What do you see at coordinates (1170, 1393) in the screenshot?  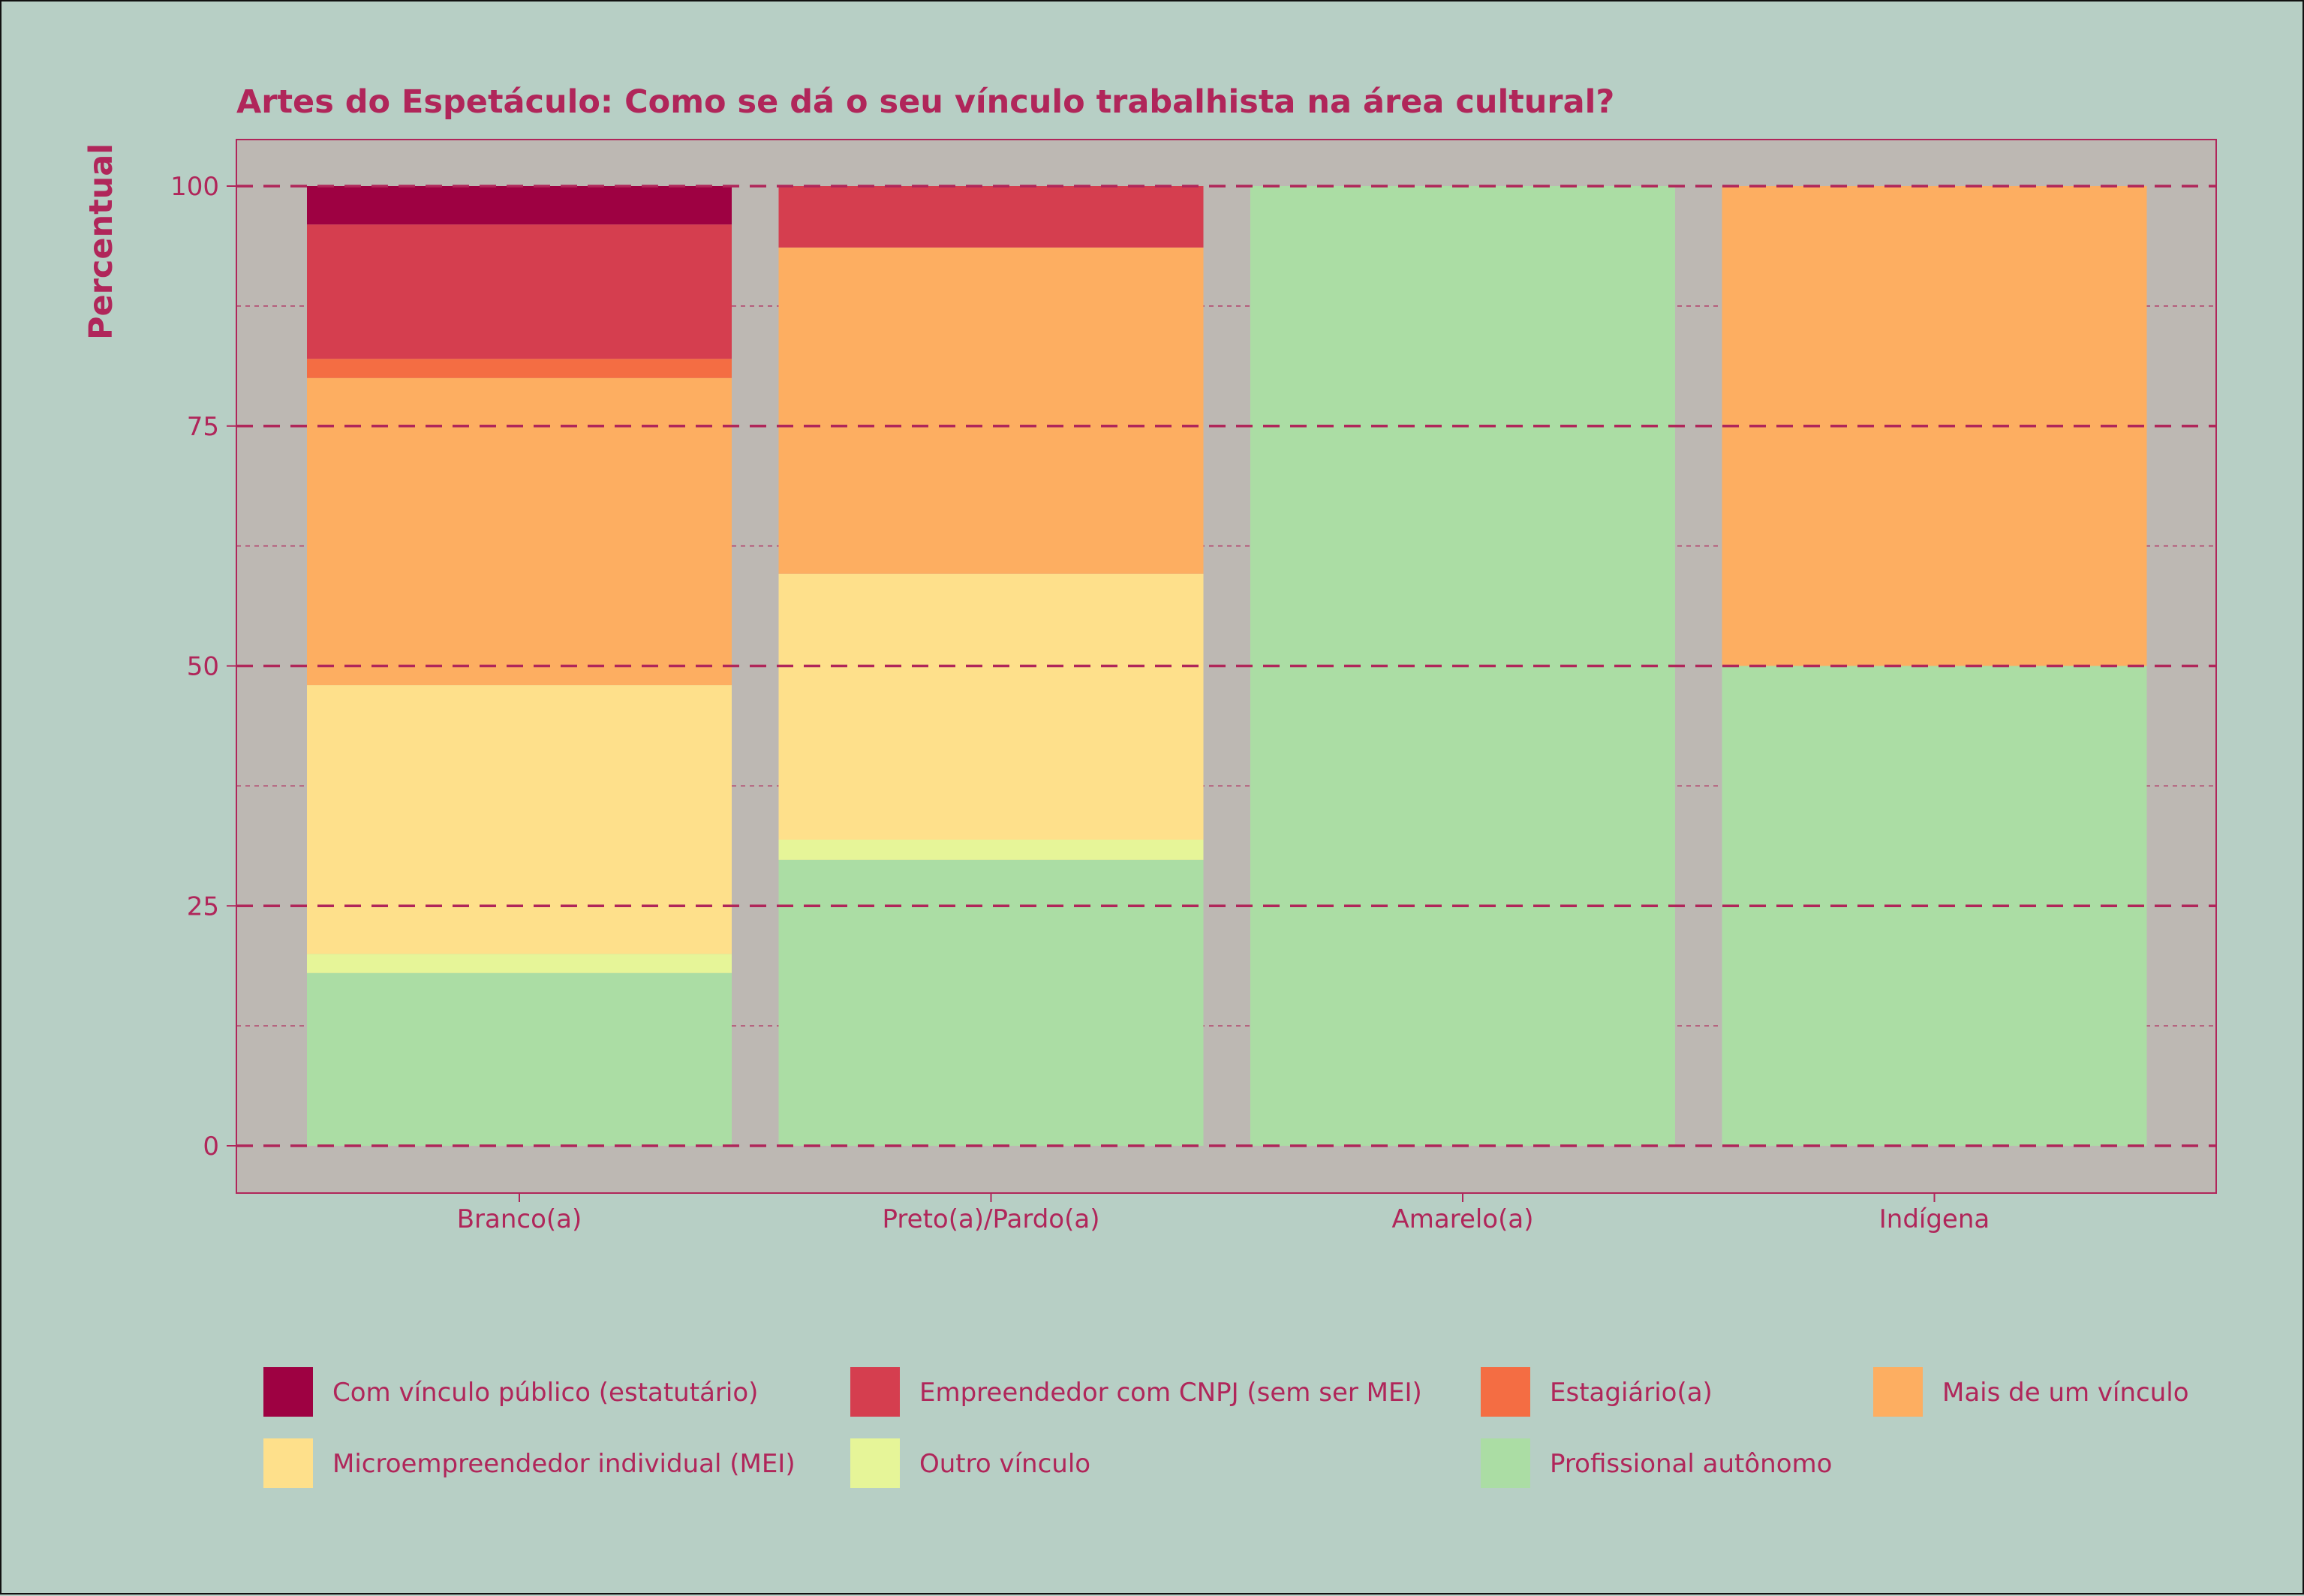 I see `legend-label: Empreendedor com CNPJ (sem ser MEI)` at bounding box center [1170, 1393].